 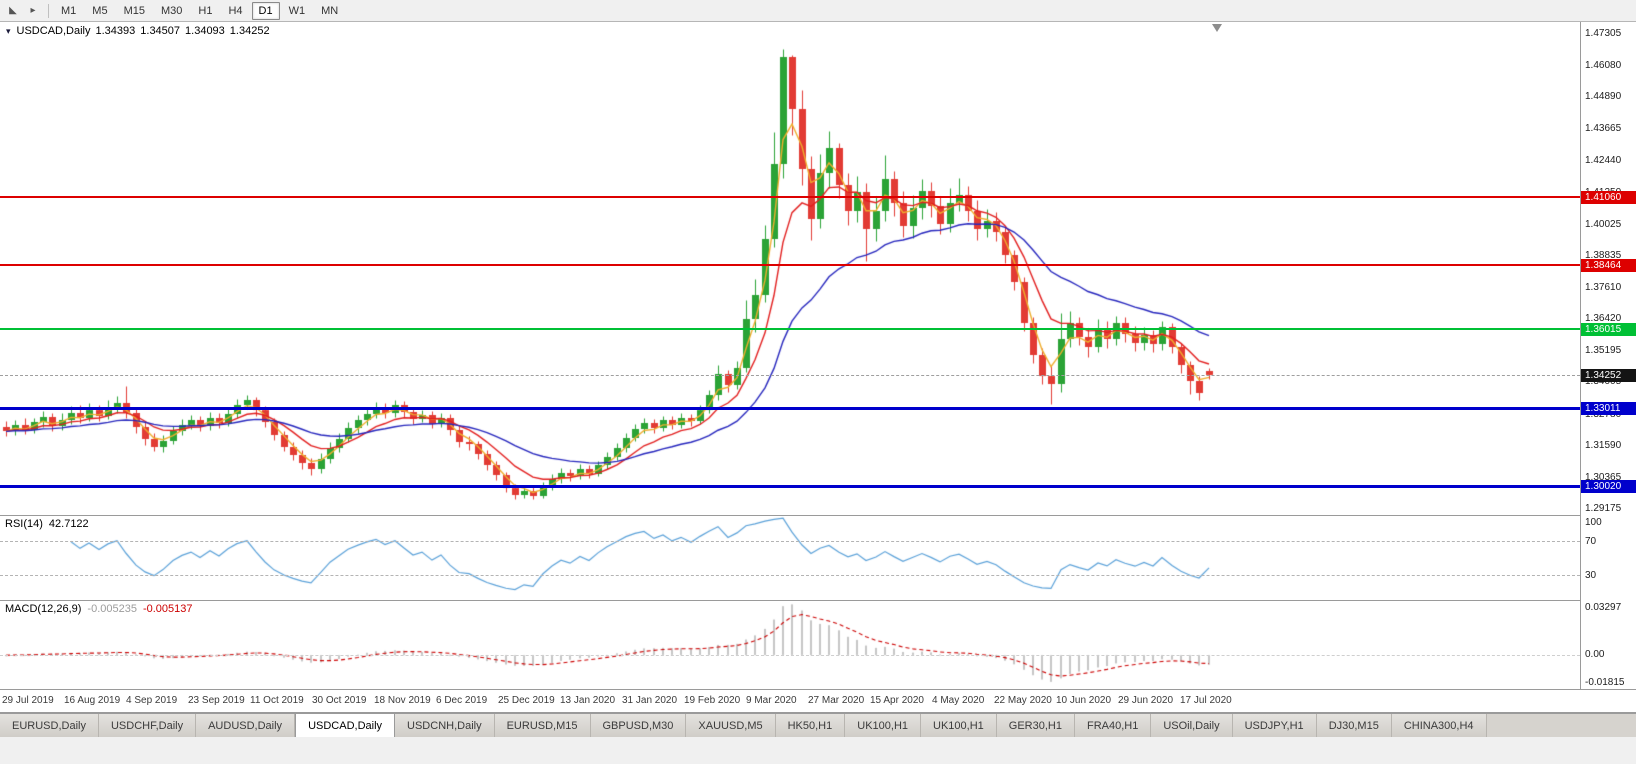 I want to click on macd-axis-label: 0.00, so click(x=1595, y=654).